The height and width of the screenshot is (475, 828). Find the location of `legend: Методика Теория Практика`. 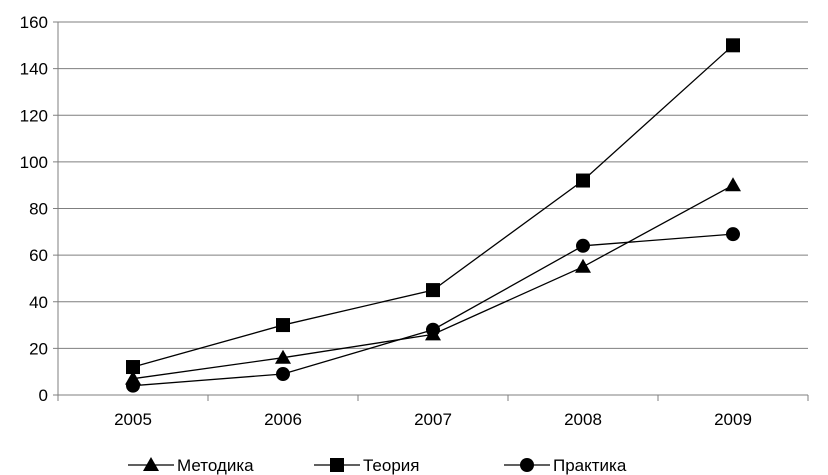

legend: Методика Теория Практика is located at coordinates (377, 465).